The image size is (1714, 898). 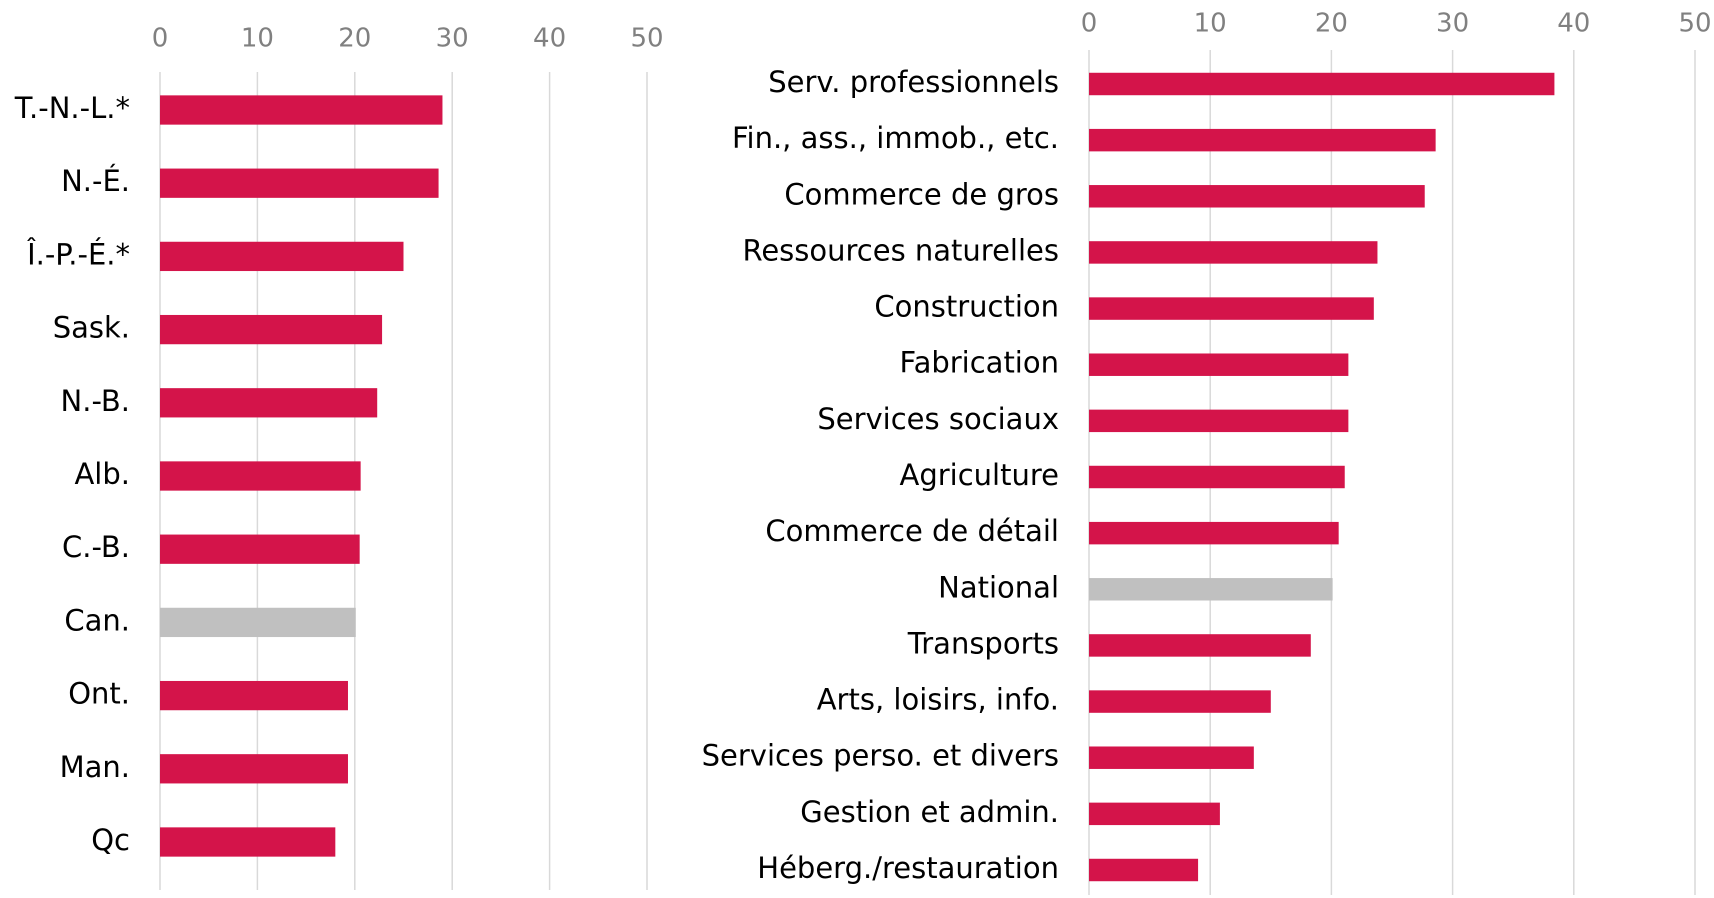 I want to click on category-label: Héberg./restauration, so click(x=908, y=868).